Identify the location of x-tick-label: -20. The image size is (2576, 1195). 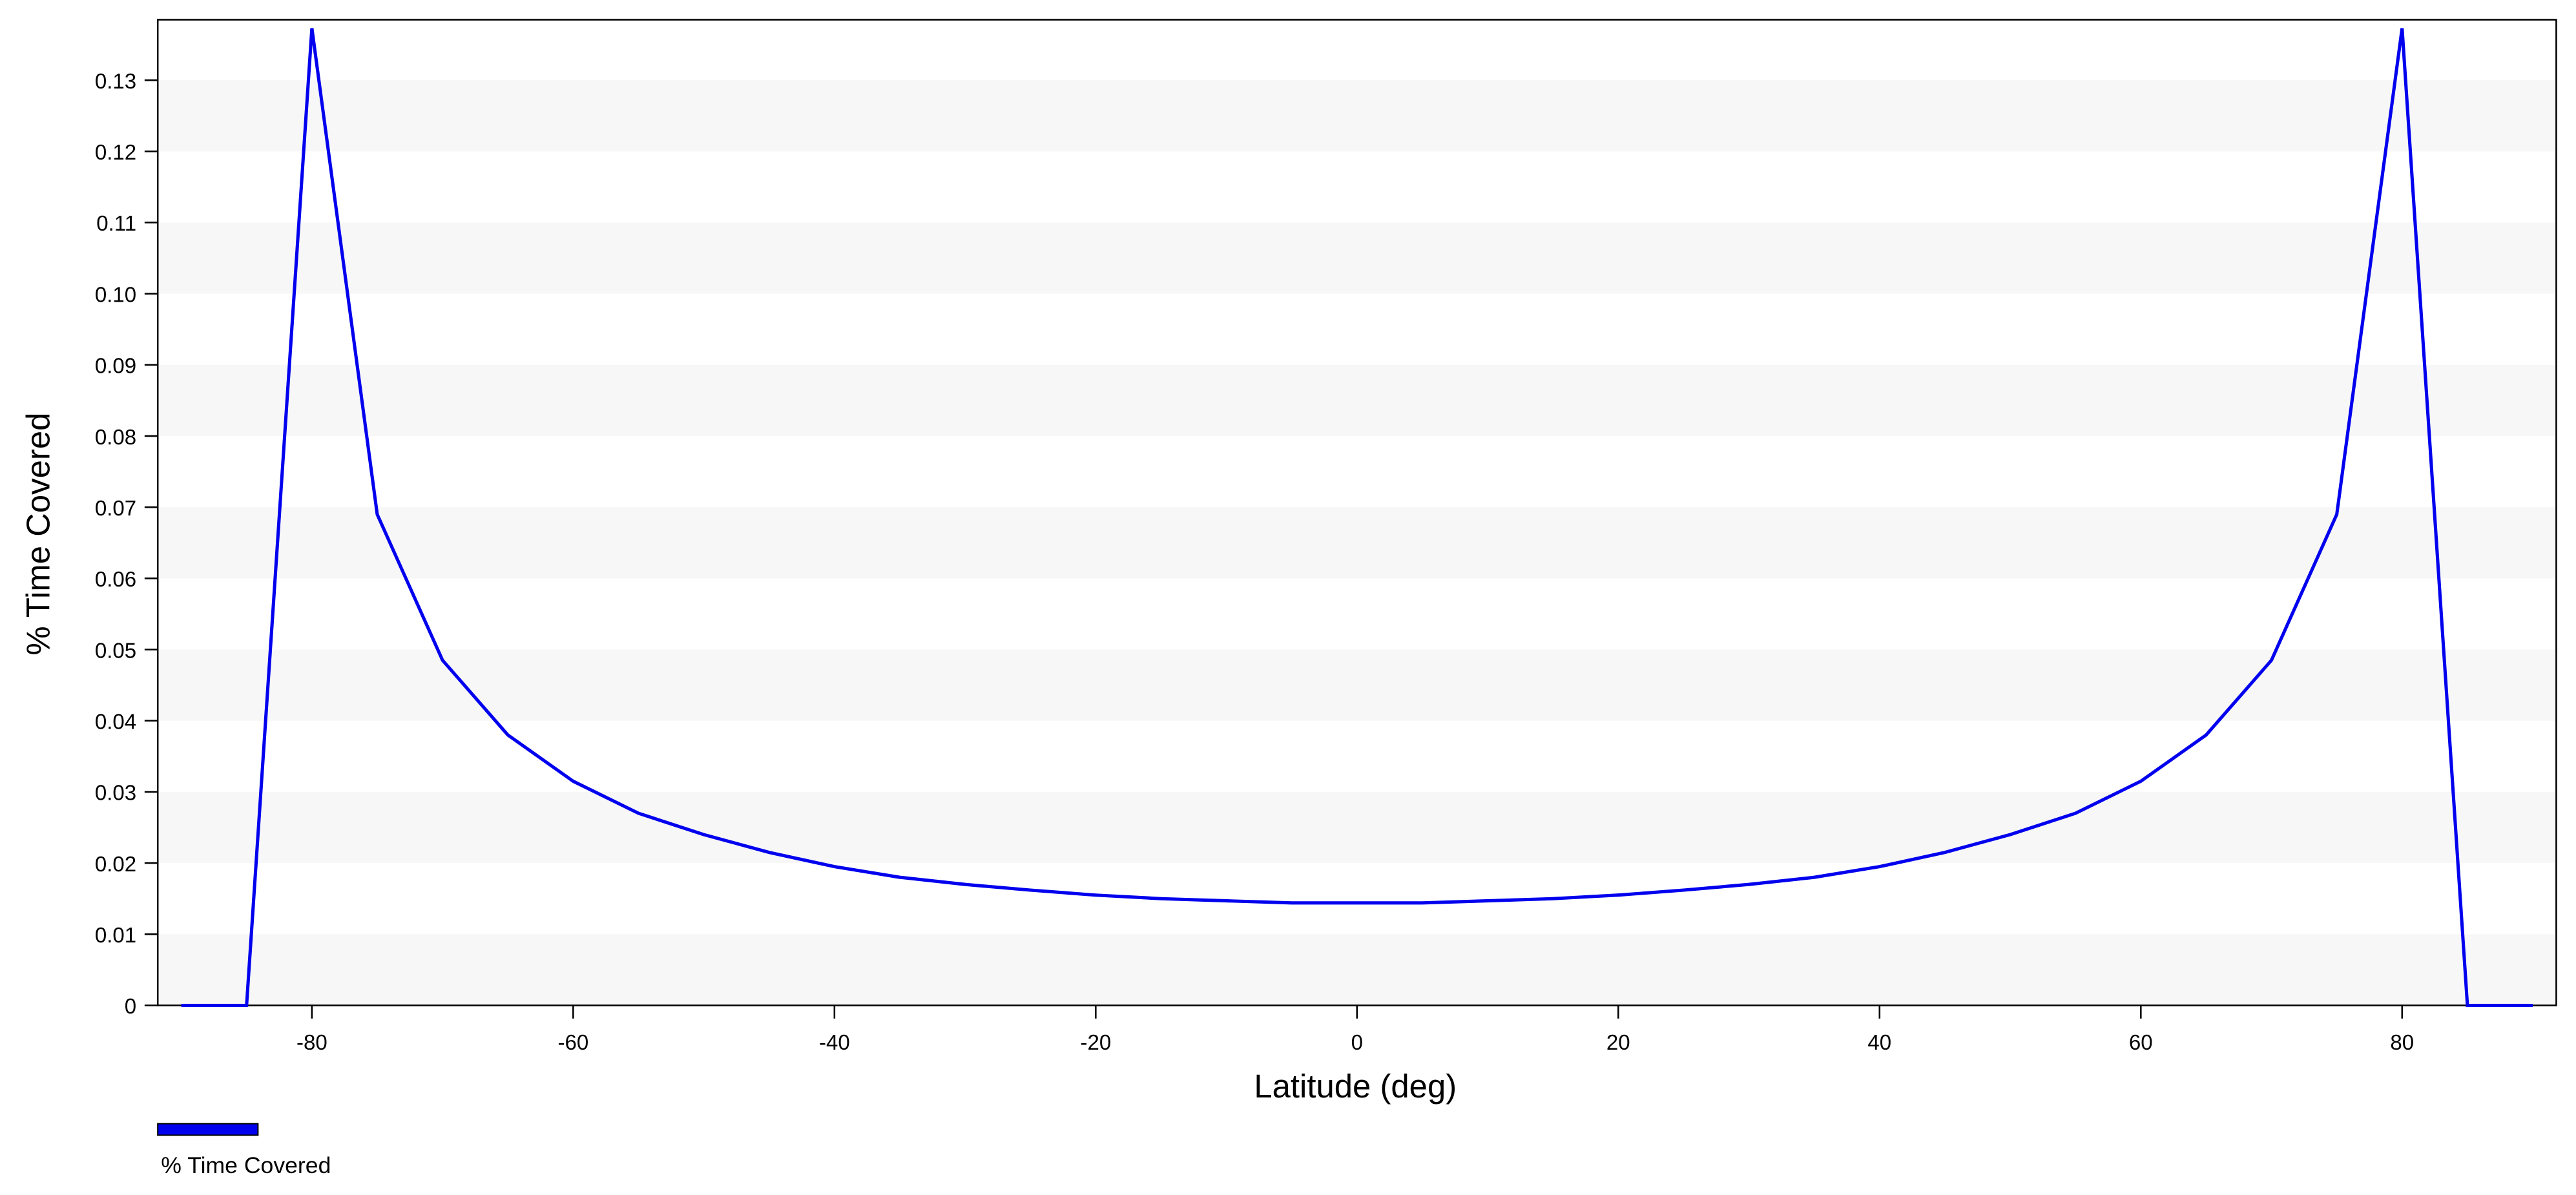
(1095, 1043).